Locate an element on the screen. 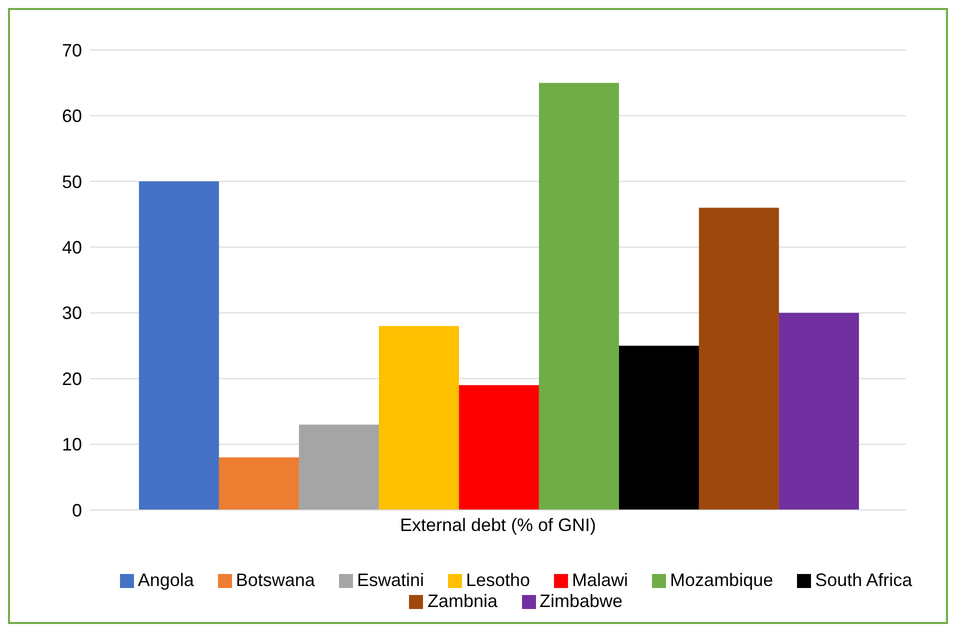 This screenshot has height=632, width=956. y-tick-label: 60 is located at coordinates (72, 116).